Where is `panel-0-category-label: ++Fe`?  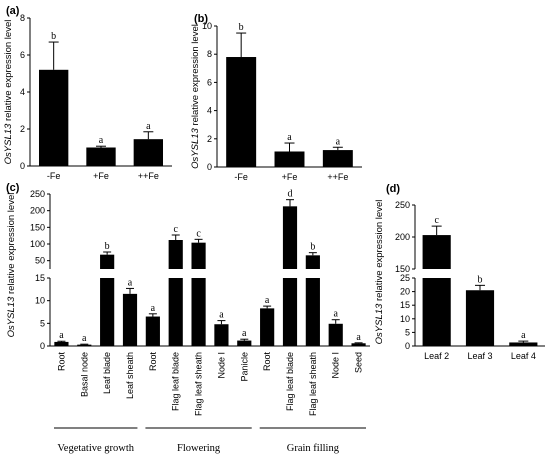 panel-0-category-label: ++Fe is located at coordinates (148, 176).